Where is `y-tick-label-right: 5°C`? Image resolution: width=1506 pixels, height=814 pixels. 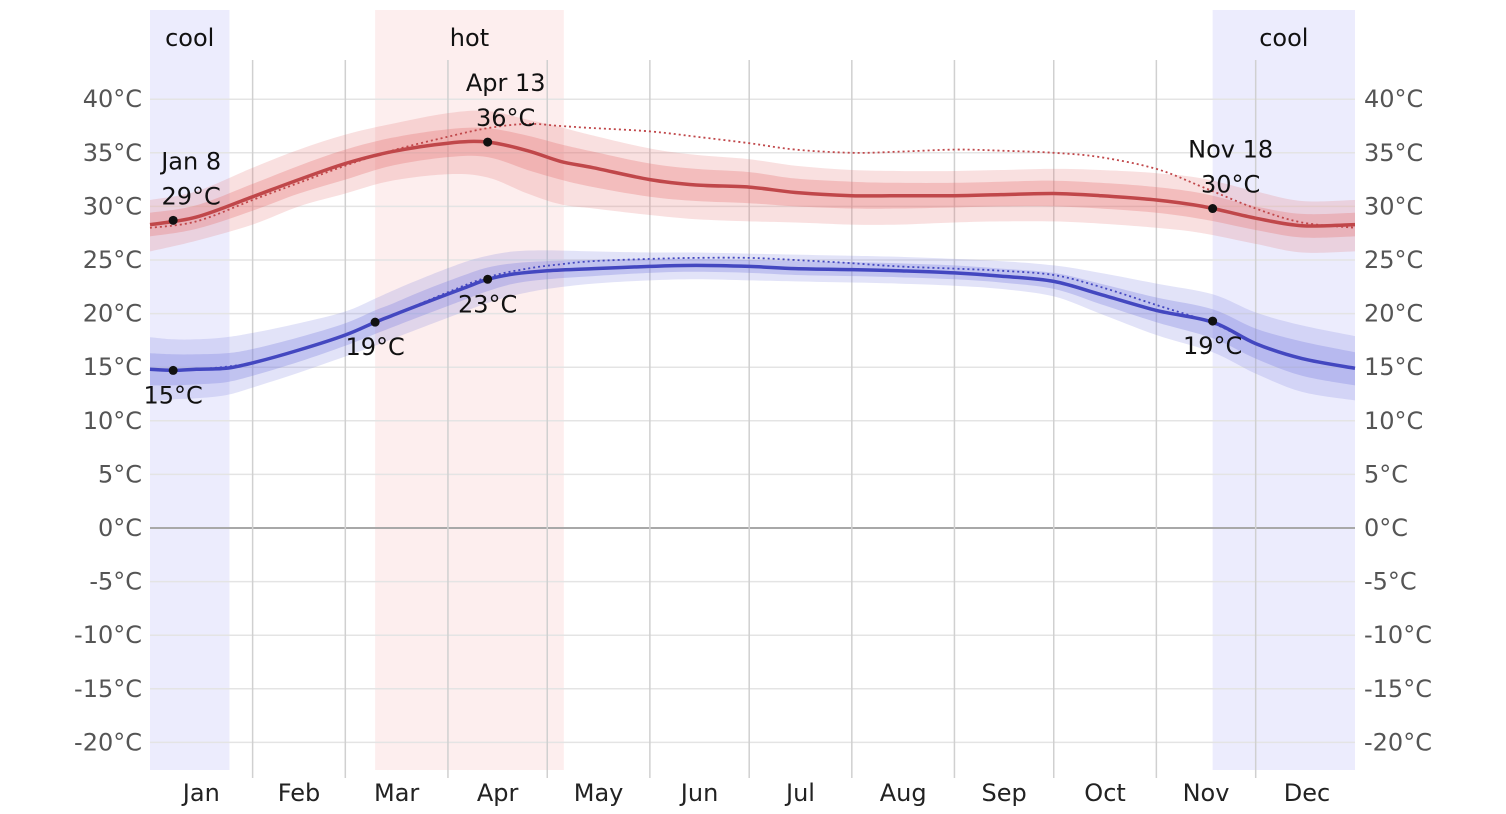 y-tick-label-right: 5°C is located at coordinates (1386, 474).